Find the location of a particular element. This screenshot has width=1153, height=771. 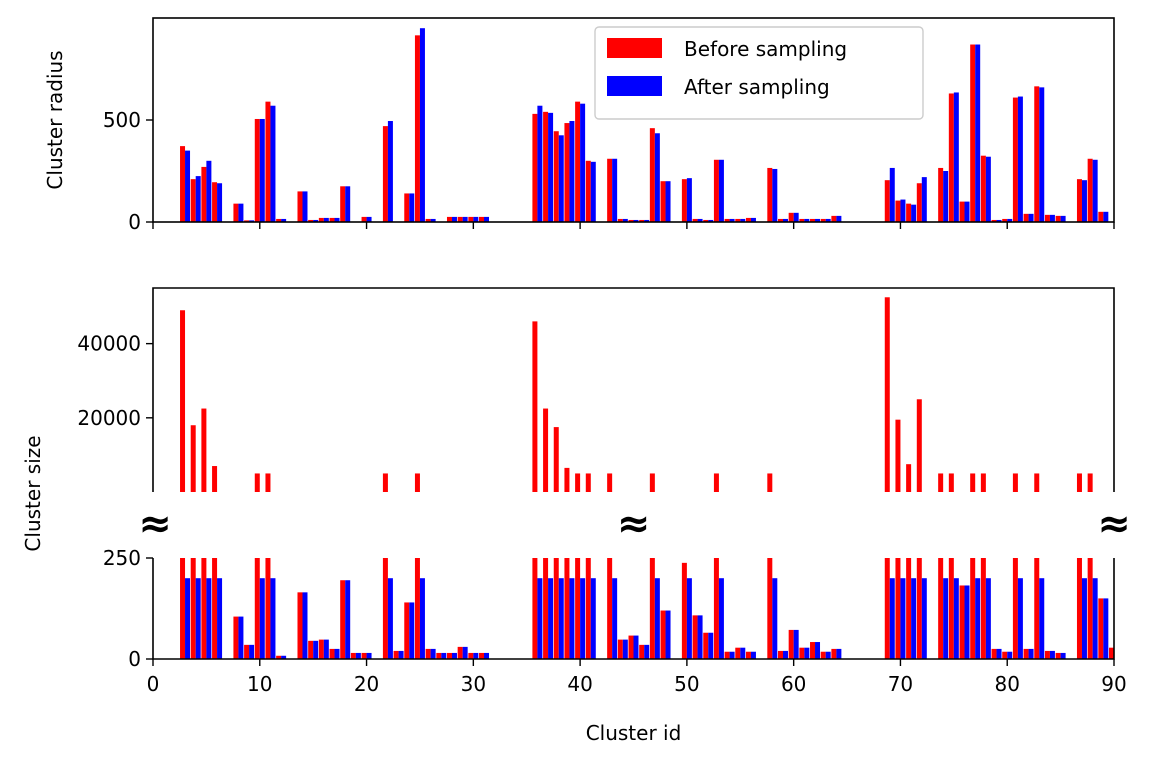

xtick-label: 90 is located at coordinates (1113, 684).